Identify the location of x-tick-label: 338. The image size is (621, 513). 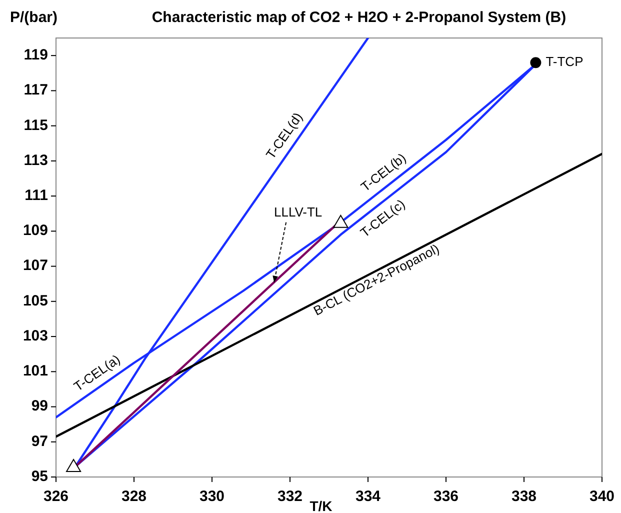
(524, 496).